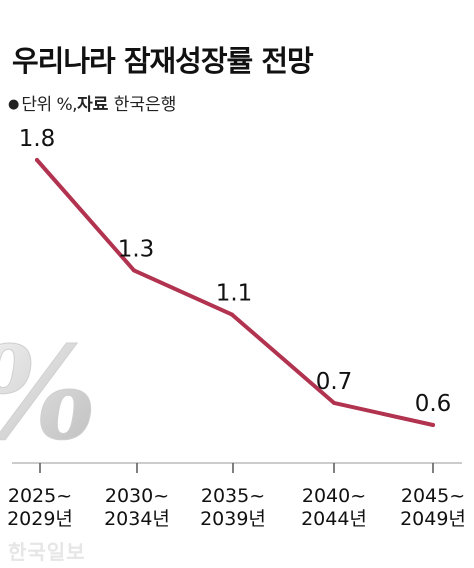  I want to click on source-value: 한국은행, so click(142, 105).